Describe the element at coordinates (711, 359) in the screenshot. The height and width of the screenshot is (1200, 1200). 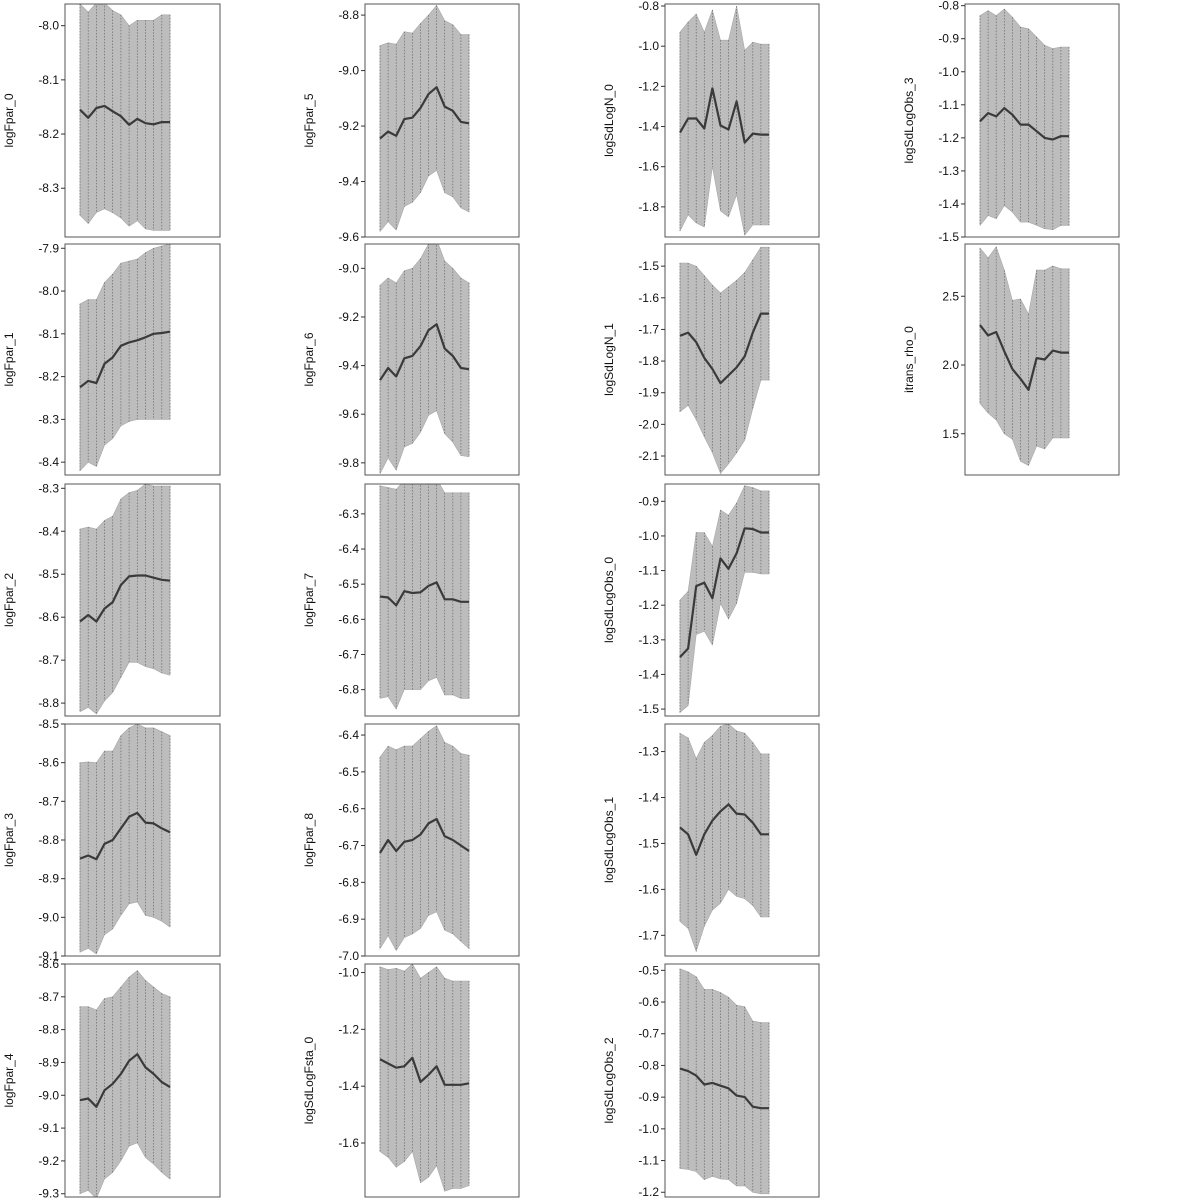
I see `panel-logSdLogN_1: -1.5 -1.6 -1.7 -1.8 -1.9 -2.0 -2.1 logSdLogN_1` at that location.